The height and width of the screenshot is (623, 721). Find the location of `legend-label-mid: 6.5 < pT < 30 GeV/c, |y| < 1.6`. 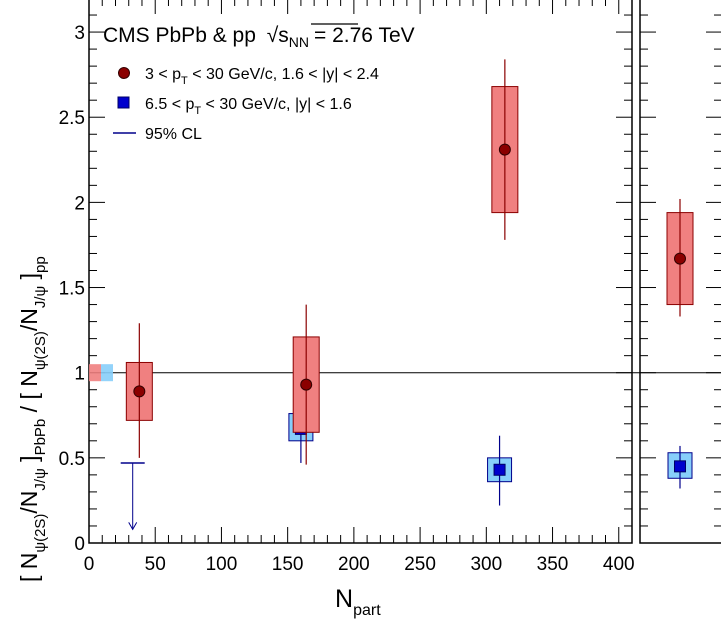

legend-label-mid: 6.5 < pT < 30 GeV/c, |y| < 1.6 is located at coordinates (248, 106).